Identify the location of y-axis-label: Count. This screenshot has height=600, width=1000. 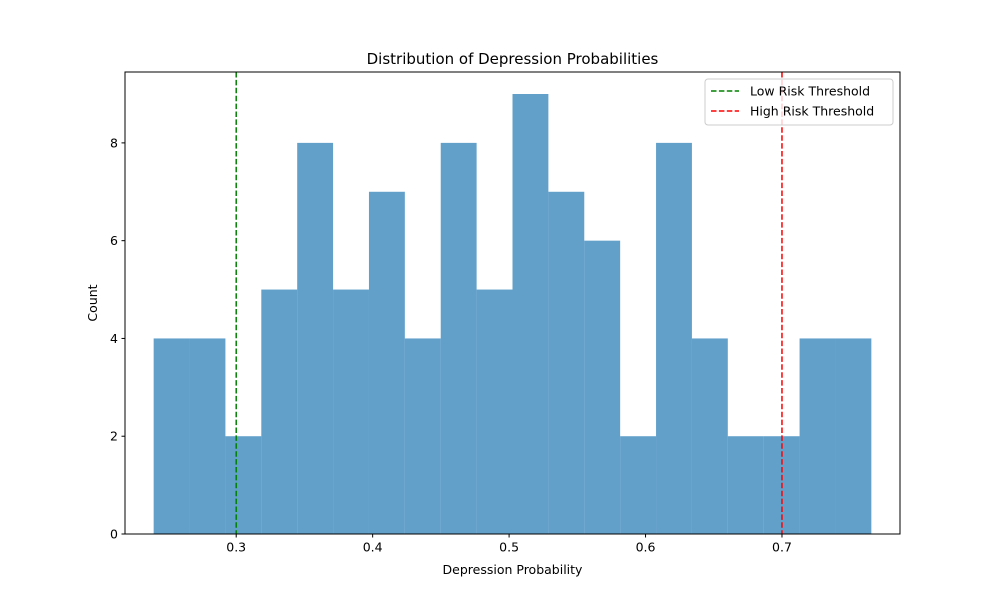
(92, 302).